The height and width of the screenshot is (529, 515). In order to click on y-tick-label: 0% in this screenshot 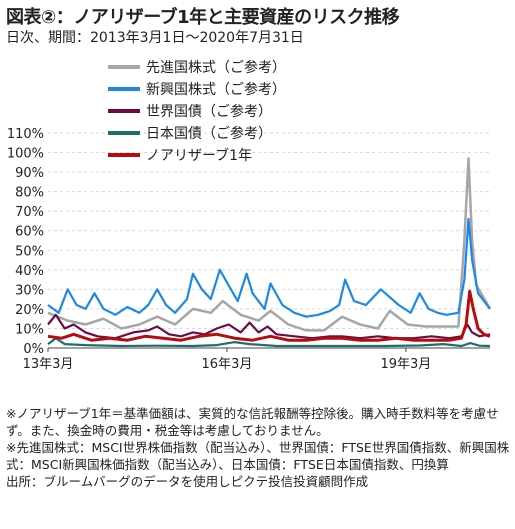, I will do `click(33, 349)`.